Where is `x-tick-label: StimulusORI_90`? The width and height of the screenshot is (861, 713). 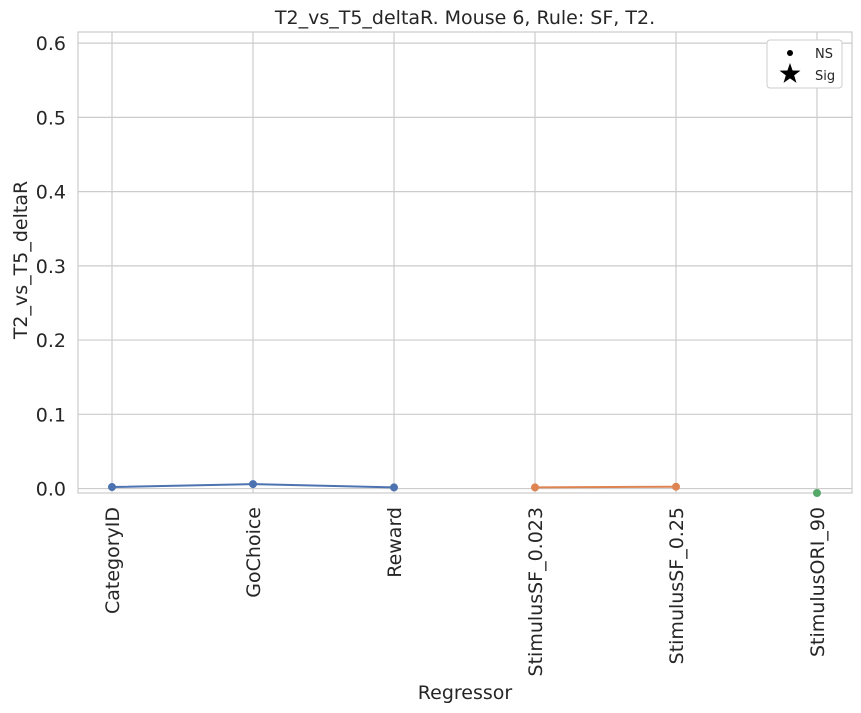
x-tick-label: StimulusORI_90 is located at coordinates (818, 582).